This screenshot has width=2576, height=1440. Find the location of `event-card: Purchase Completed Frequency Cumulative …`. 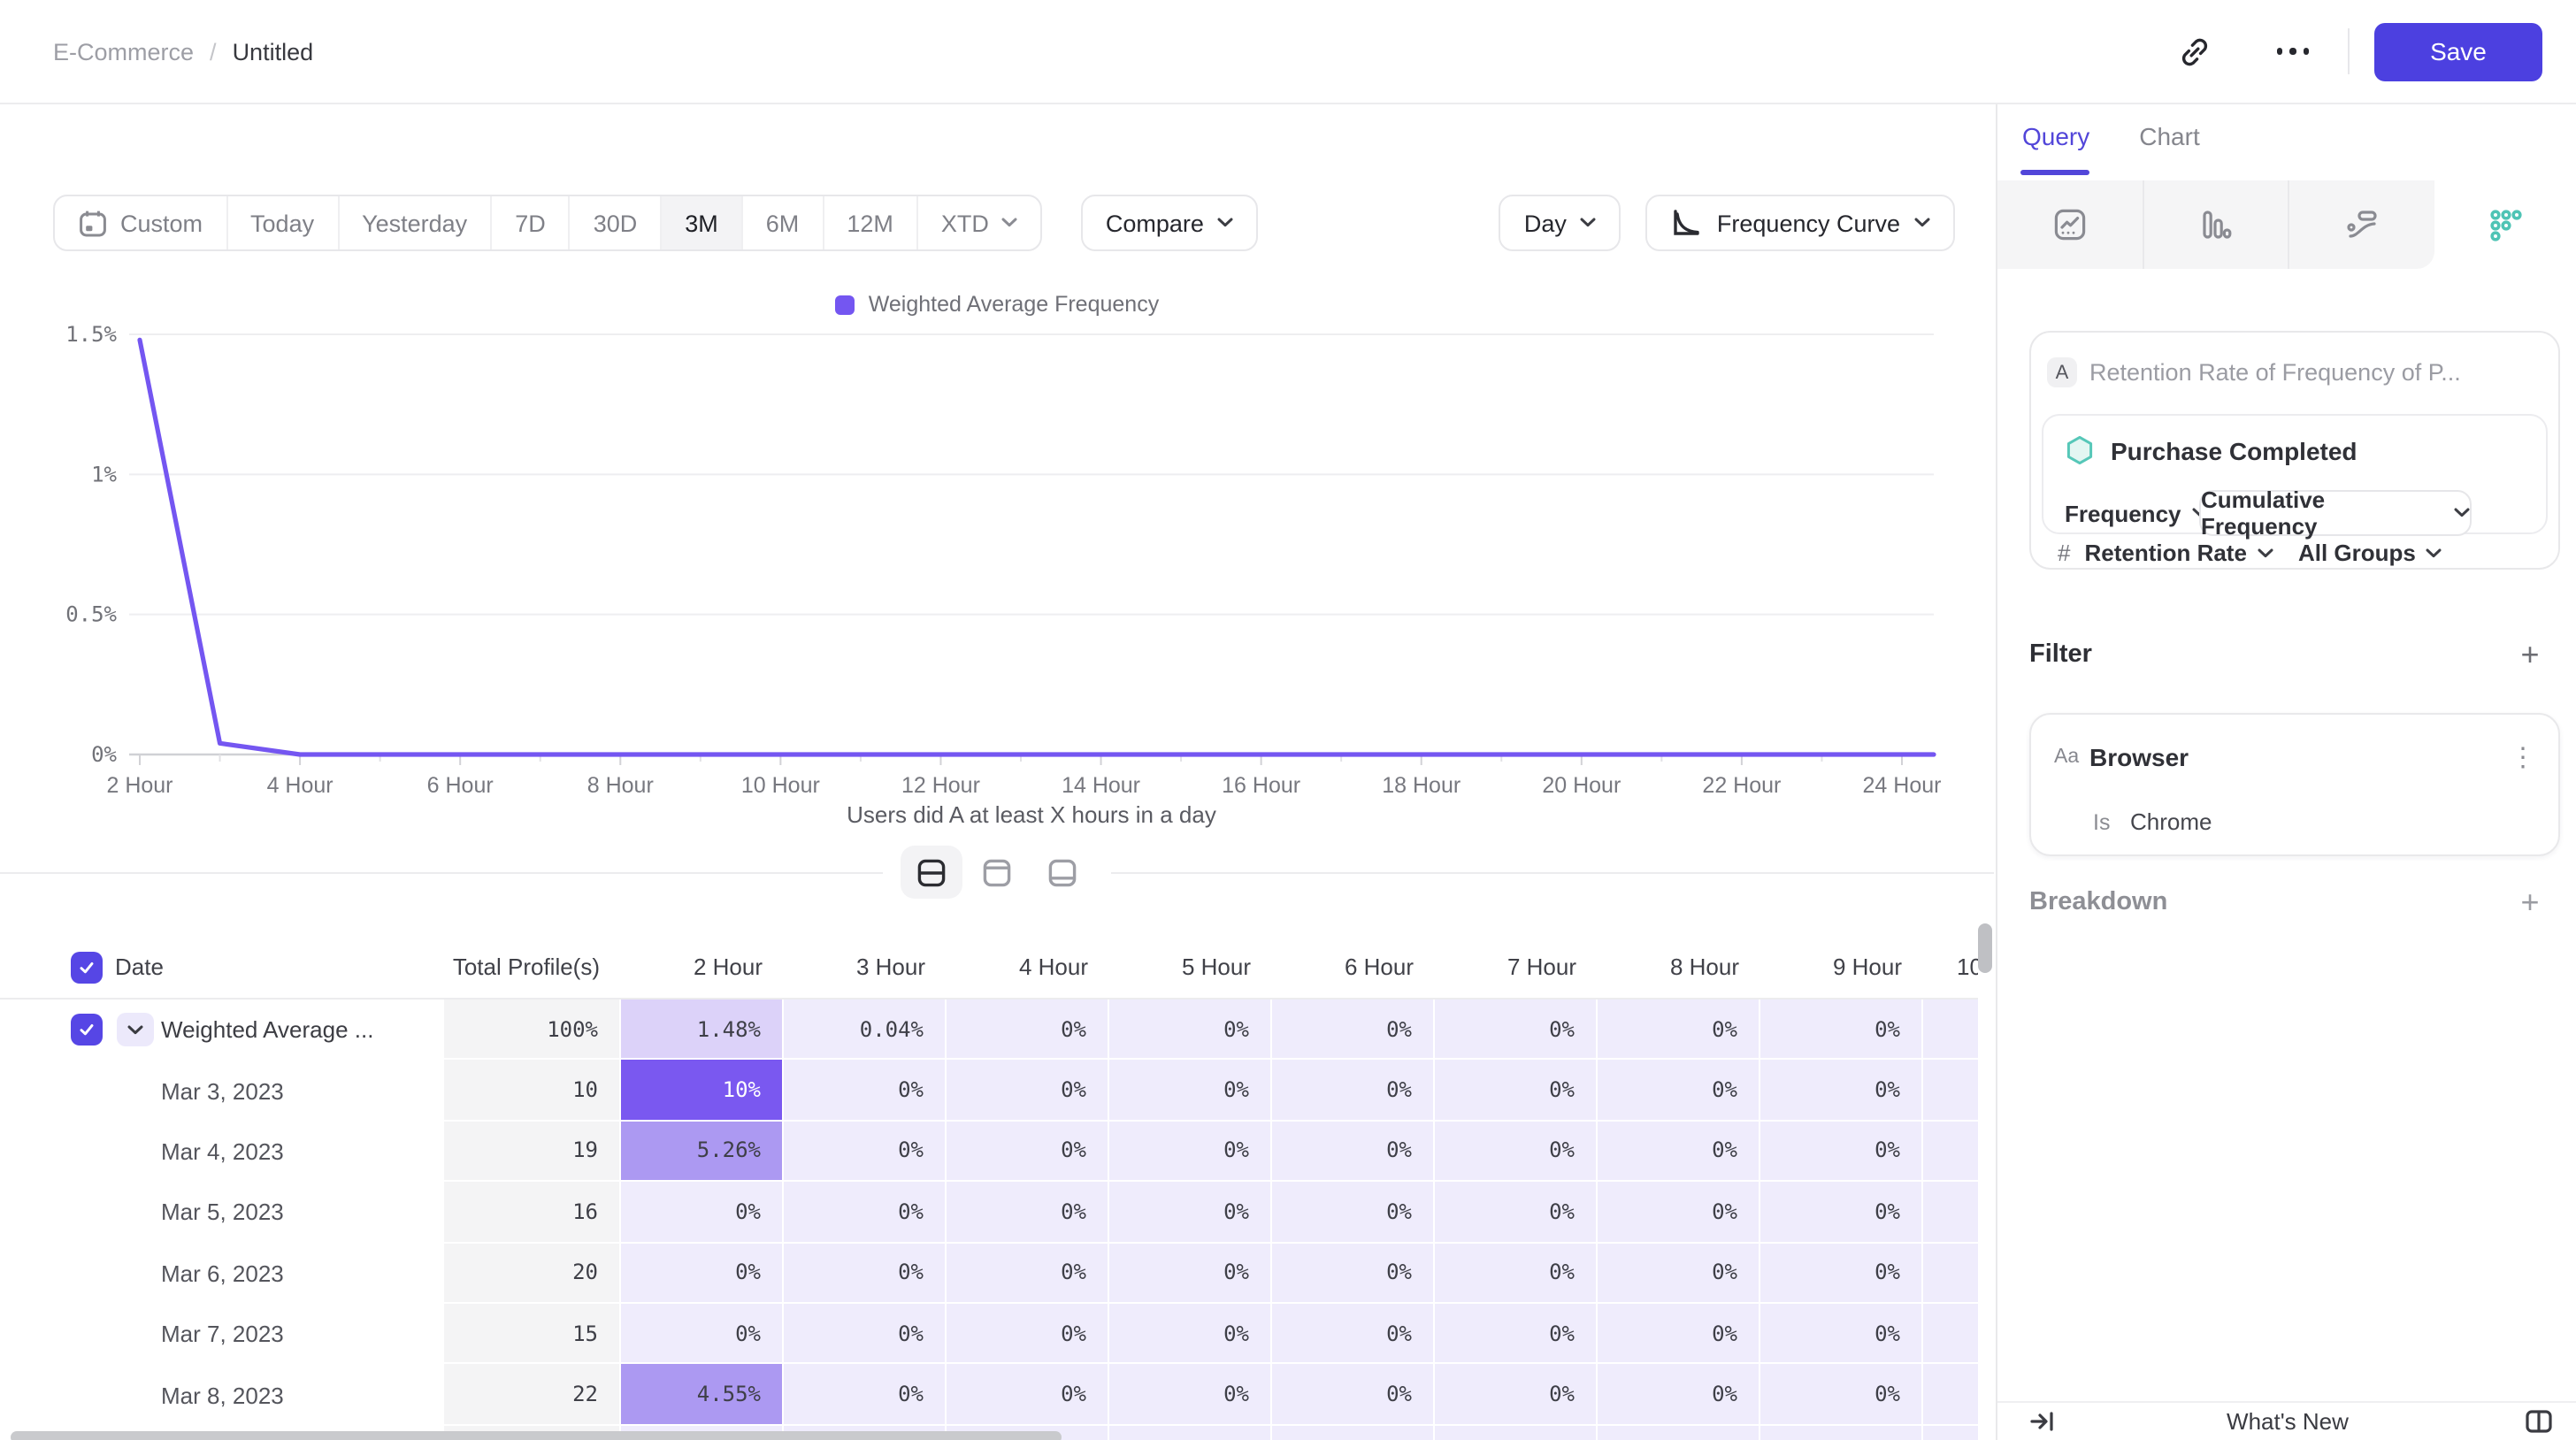

event-card: Purchase Completed Frequency Cumulative … is located at coordinates (2295, 477).